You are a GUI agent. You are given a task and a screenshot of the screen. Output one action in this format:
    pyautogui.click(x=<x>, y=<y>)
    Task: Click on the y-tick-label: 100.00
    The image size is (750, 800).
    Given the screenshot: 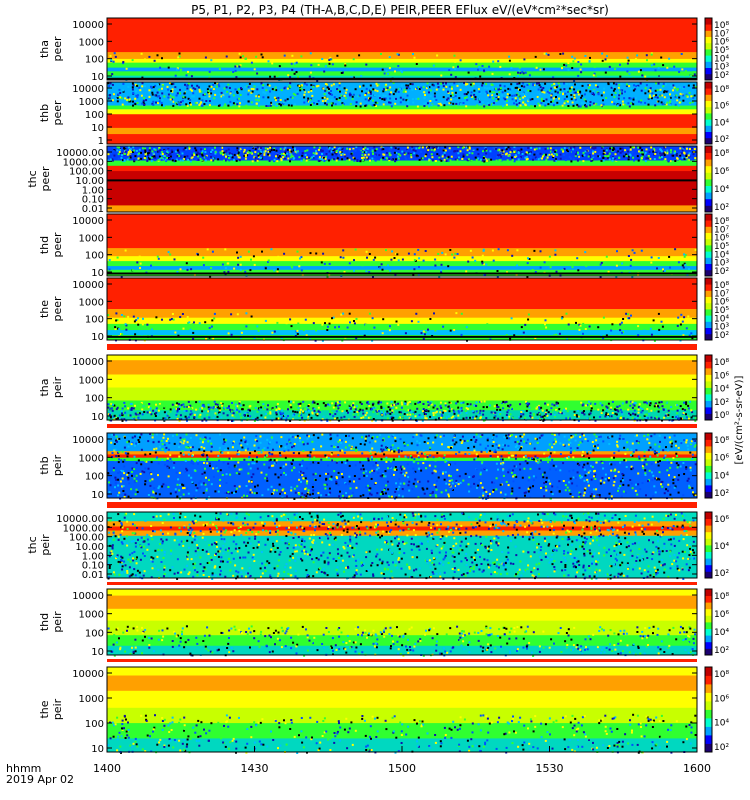 What is the action you would take?
    pyautogui.click(x=86, y=538)
    